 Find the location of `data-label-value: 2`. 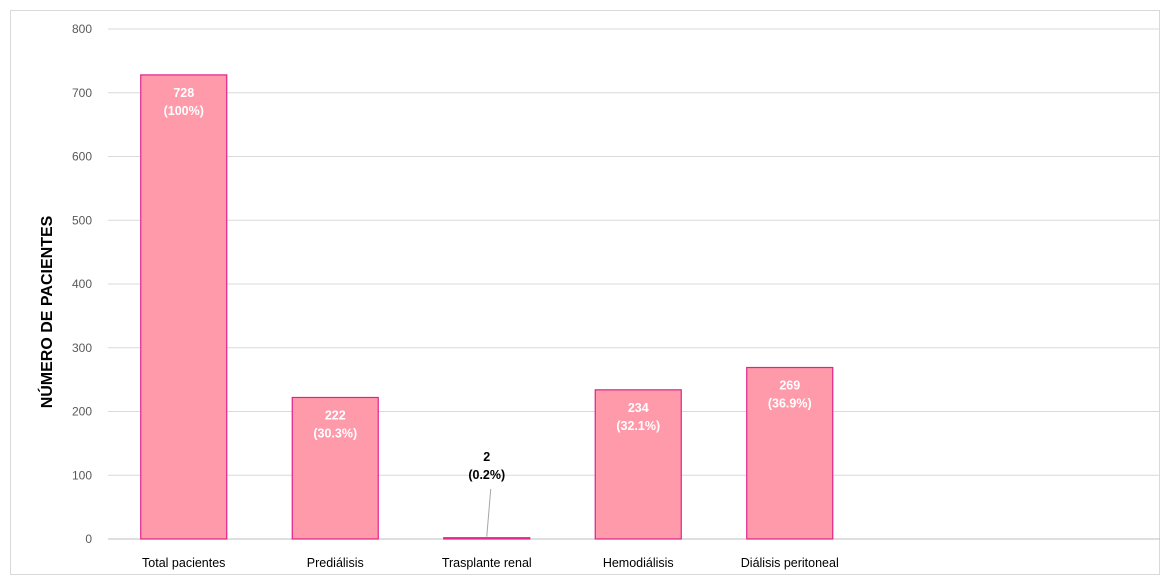

data-label-value: 2 is located at coordinates (486, 457).